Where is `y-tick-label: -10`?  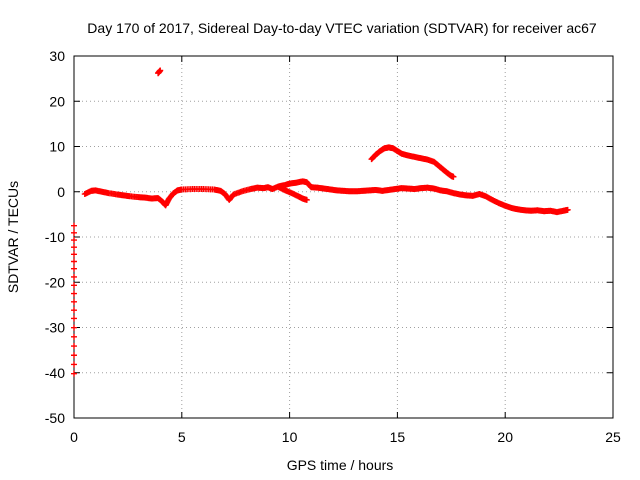 y-tick-label: -10 is located at coordinates (55, 237).